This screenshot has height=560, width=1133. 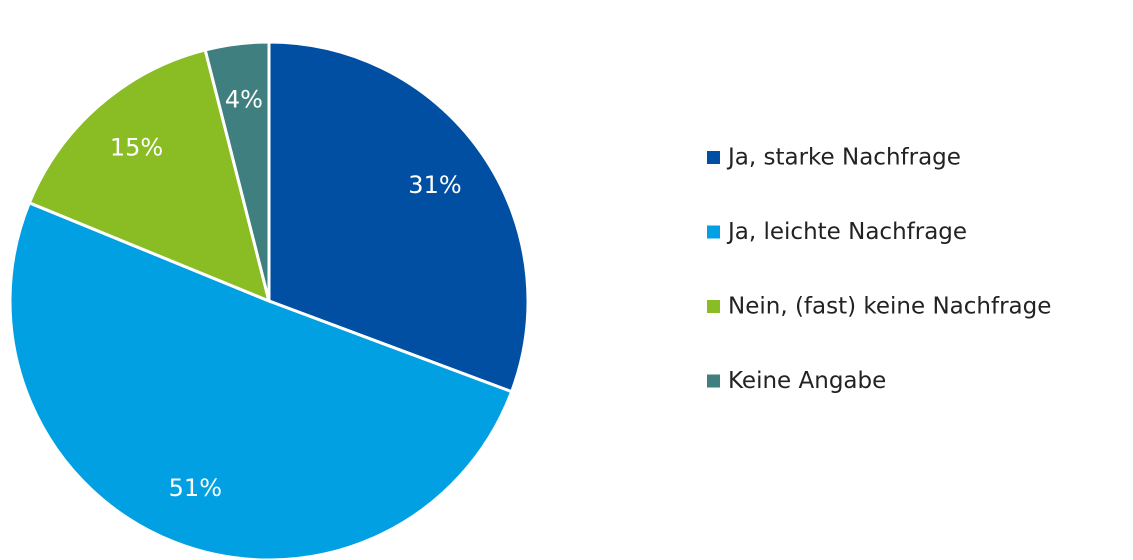 What do you see at coordinates (244, 100) in the screenshot?
I see `data-label: 4%` at bounding box center [244, 100].